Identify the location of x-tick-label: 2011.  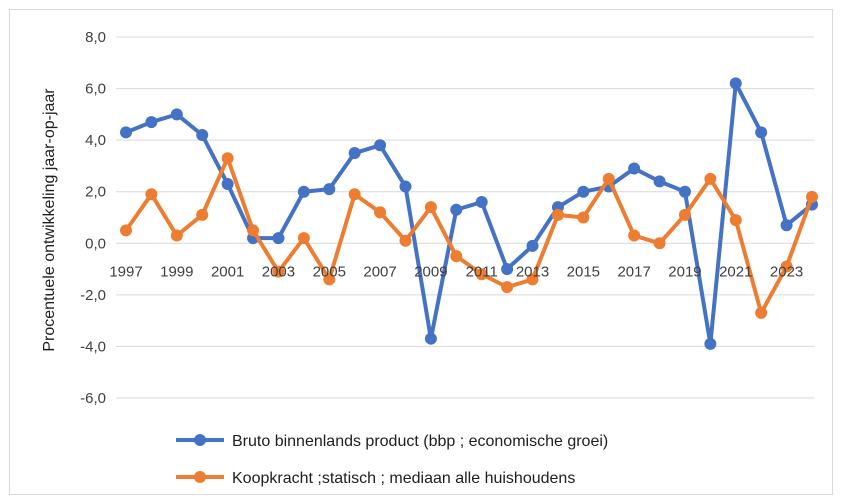
(482, 271).